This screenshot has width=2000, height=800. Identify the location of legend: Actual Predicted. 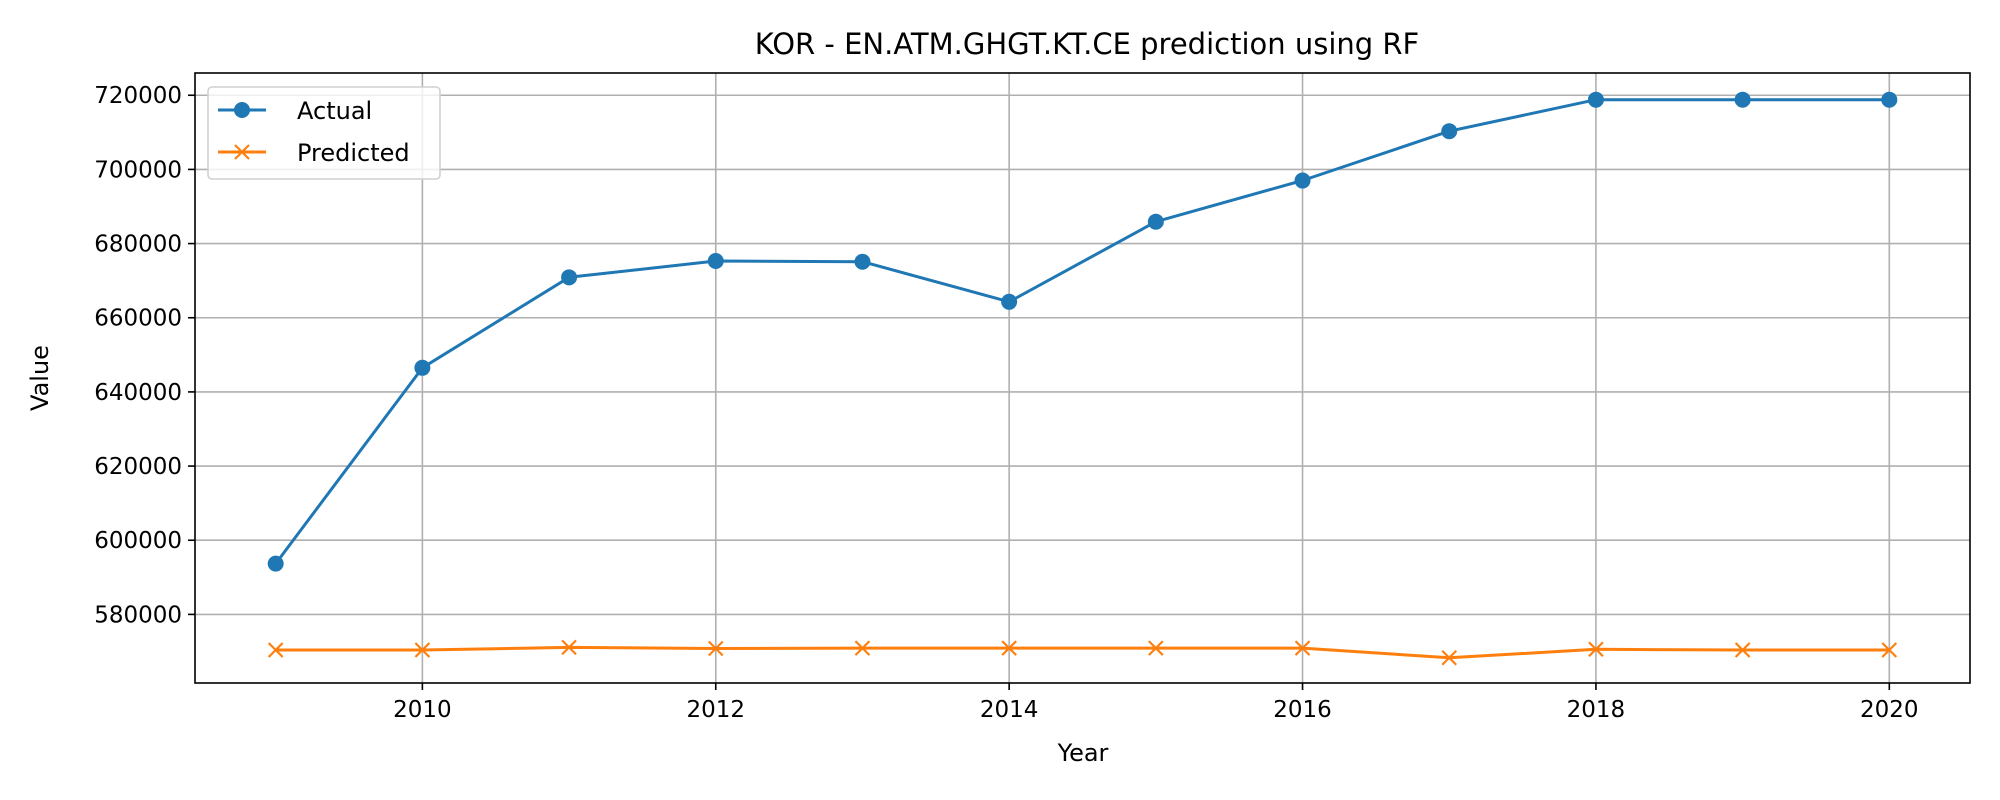
(324, 133).